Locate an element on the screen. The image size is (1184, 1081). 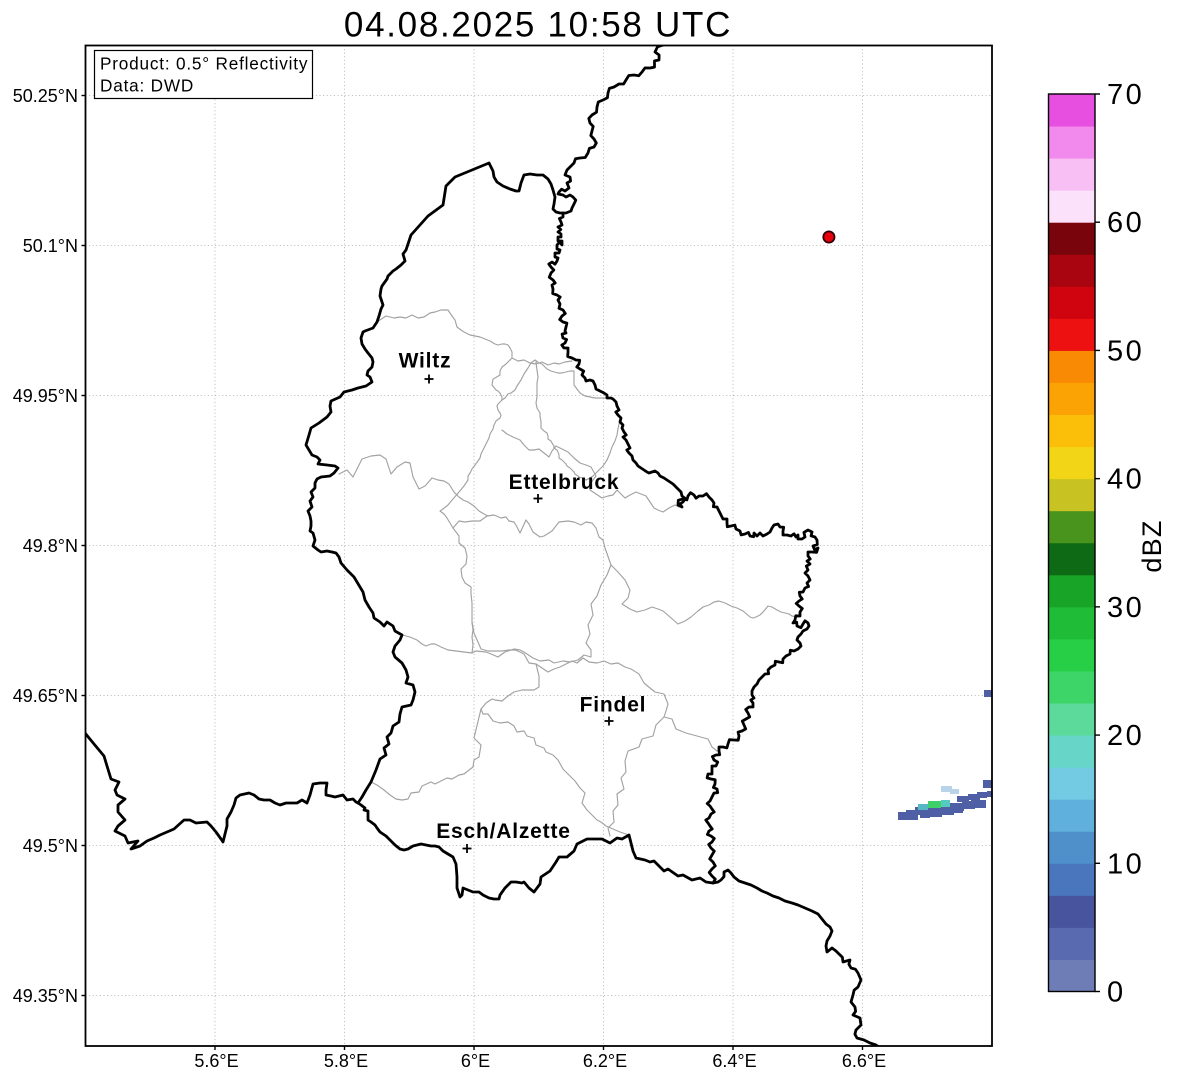
svg-text: 10 is located at coordinates (1125, 864).